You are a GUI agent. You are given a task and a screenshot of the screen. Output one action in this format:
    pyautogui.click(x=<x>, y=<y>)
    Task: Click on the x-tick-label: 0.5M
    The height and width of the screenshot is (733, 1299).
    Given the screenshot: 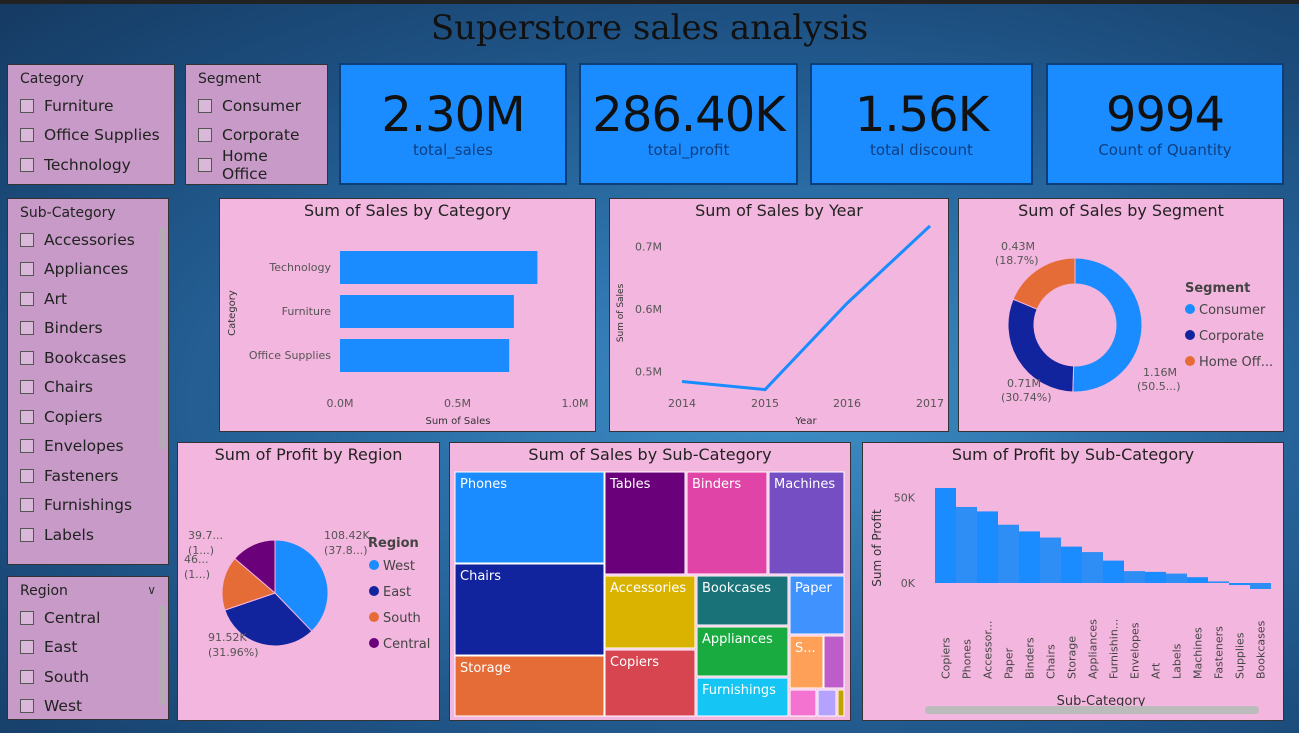 What is the action you would take?
    pyautogui.click(x=457, y=403)
    